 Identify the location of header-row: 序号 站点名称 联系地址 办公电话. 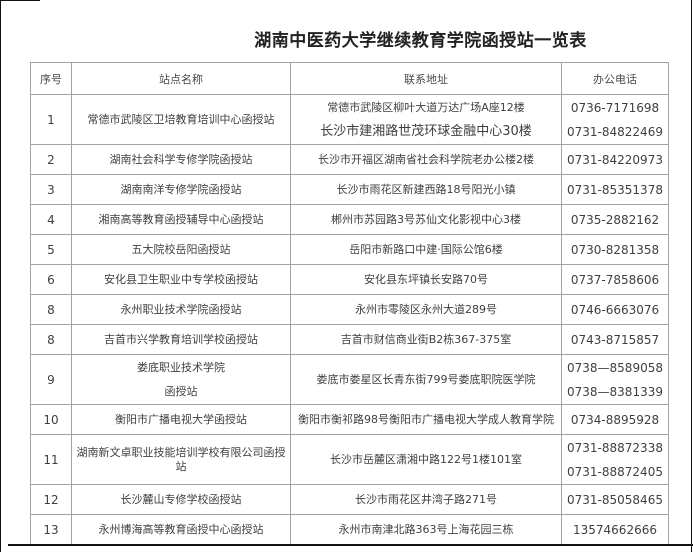
(349, 78).